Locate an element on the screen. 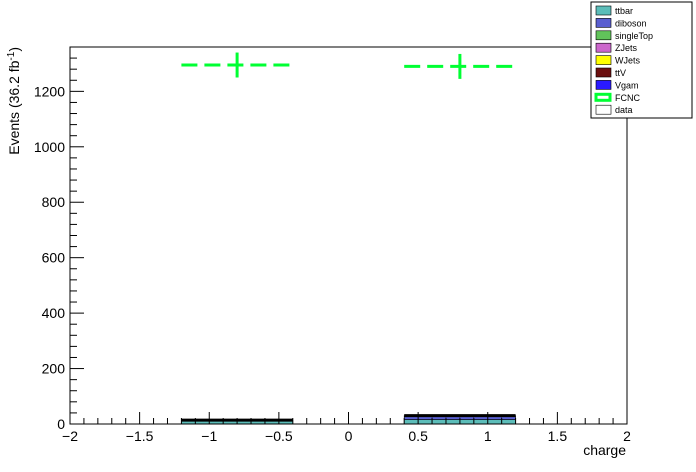 This screenshot has height=472, width=696. legend-swatch-wjets is located at coordinates (603, 60).